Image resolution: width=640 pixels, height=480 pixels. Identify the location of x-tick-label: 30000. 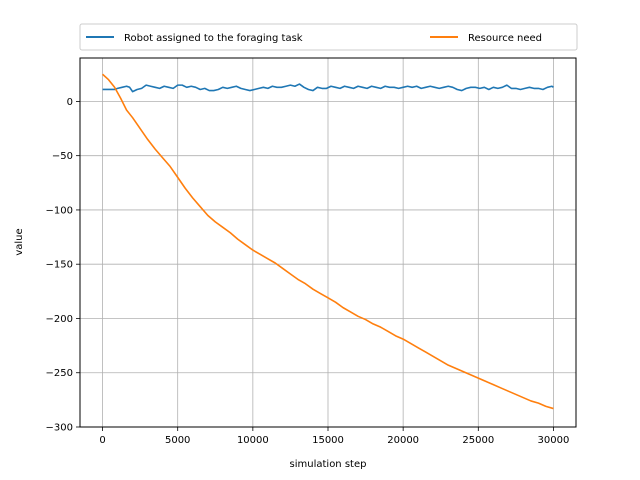
(554, 440).